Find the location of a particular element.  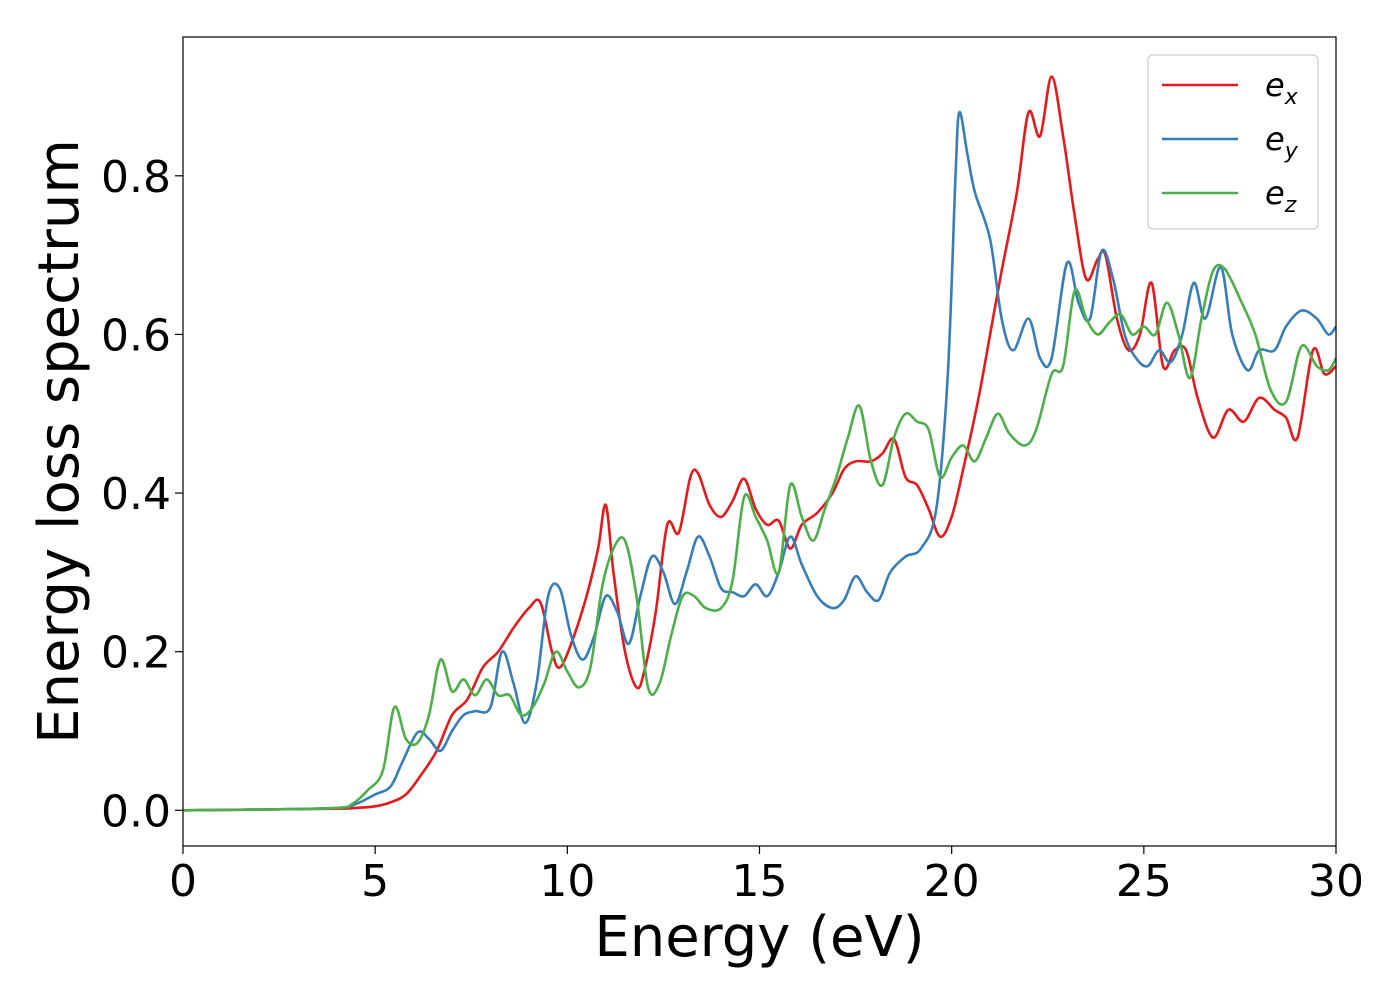

x-tick-label: 25 is located at coordinates (1144, 881).